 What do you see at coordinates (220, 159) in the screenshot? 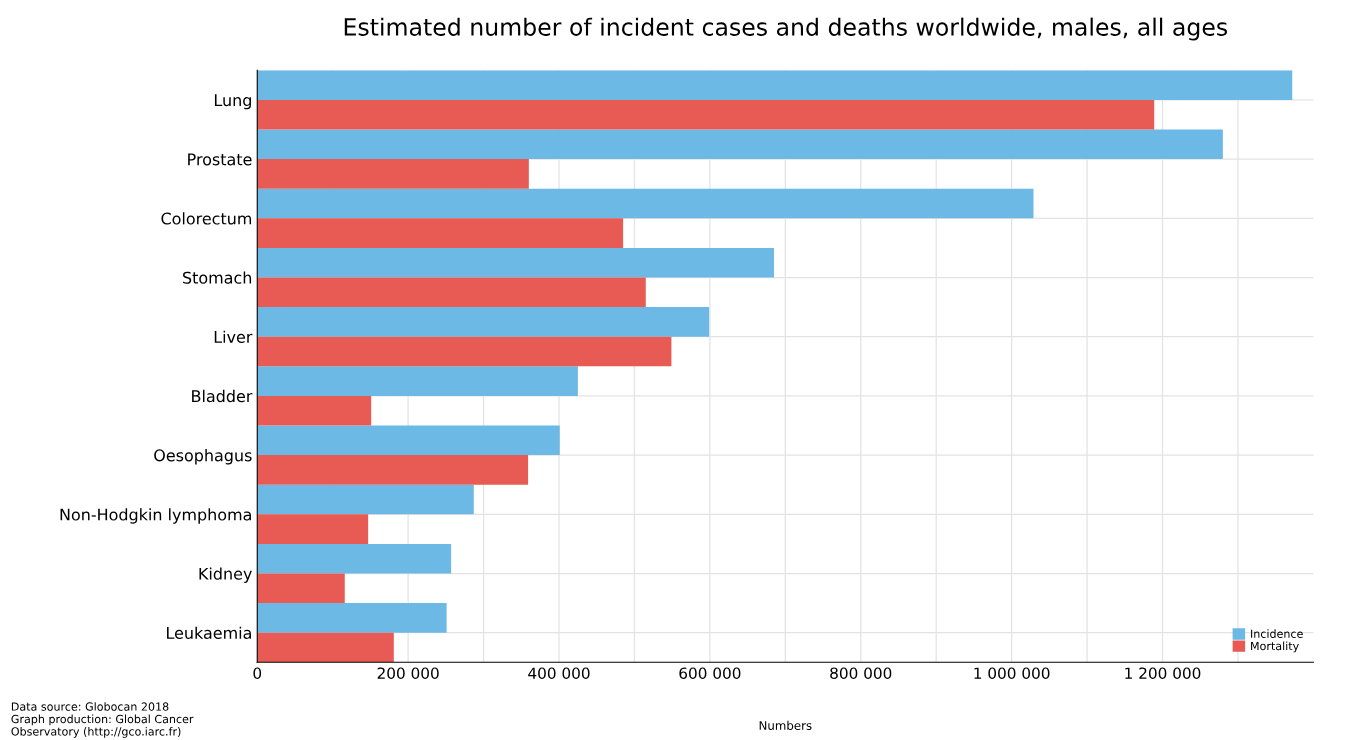
I see `y-tick-label: Prostate` at bounding box center [220, 159].